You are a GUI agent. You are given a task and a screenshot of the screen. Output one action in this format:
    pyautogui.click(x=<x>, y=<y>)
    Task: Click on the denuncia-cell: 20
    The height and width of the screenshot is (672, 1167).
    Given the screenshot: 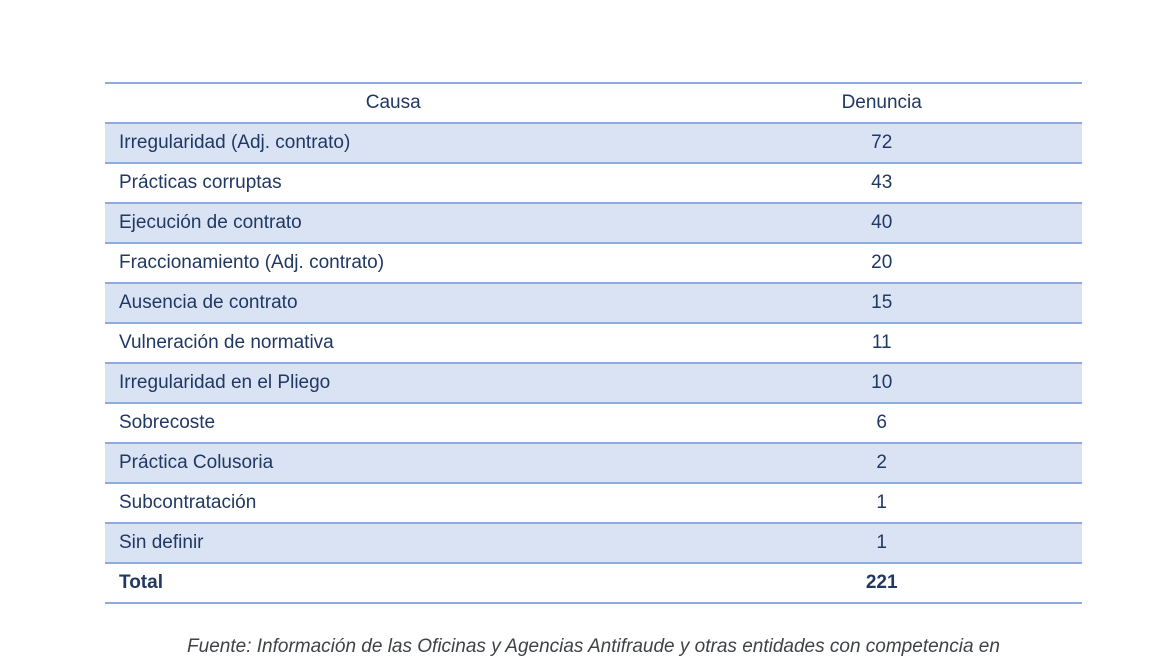 What is the action you would take?
    pyautogui.click(x=882, y=262)
    